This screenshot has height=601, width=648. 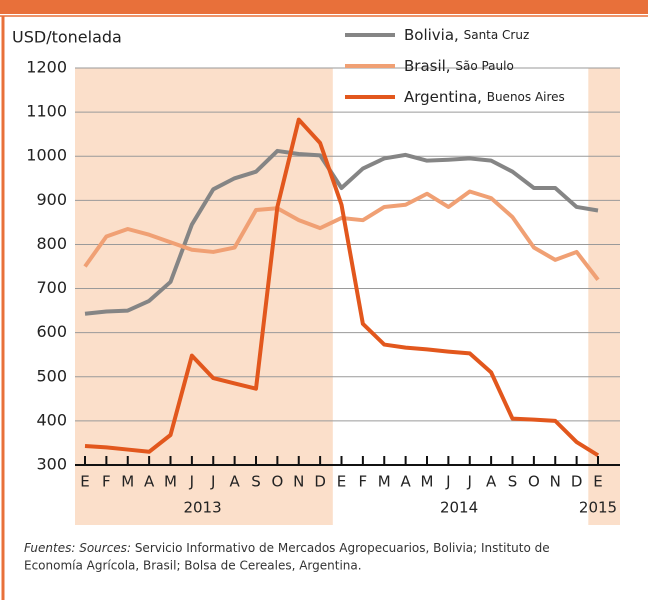 What do you see at coordinates (598, 508) in the screenshot?
I see `year-label: 2015` at bounding box center [598, 508].